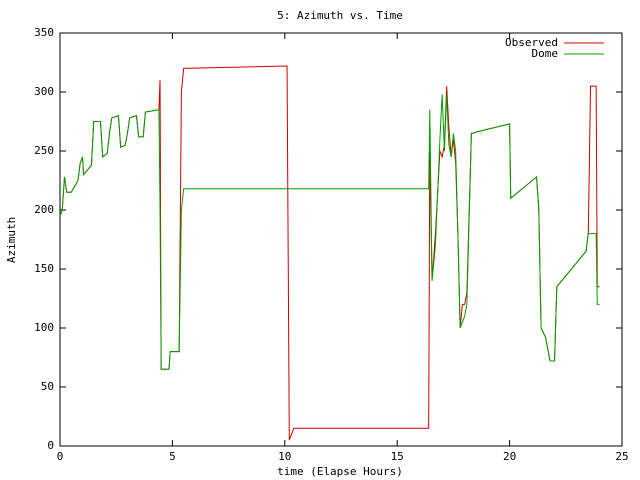 The width and height of the screenshot is (640, 480). What do you see at coordinates (509, 456) in the screenshot?
I see `x-tick-label: 20` at bounding box center [509, 456].